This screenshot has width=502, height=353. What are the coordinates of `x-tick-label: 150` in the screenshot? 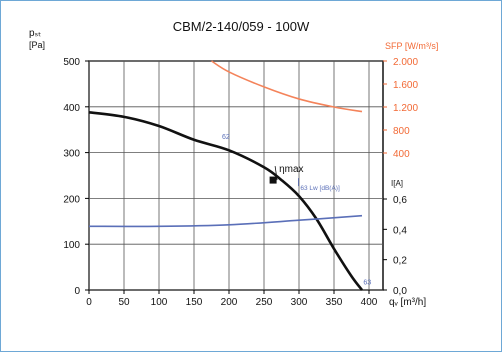 It's located at (194, 302).